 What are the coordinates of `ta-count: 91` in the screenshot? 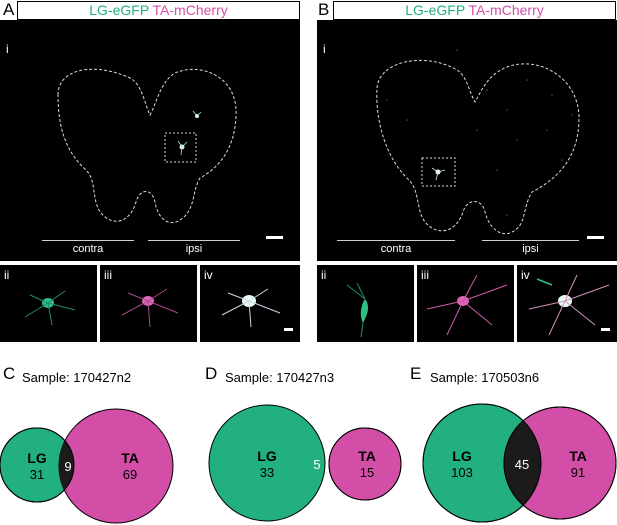 It's located at (578, 472).